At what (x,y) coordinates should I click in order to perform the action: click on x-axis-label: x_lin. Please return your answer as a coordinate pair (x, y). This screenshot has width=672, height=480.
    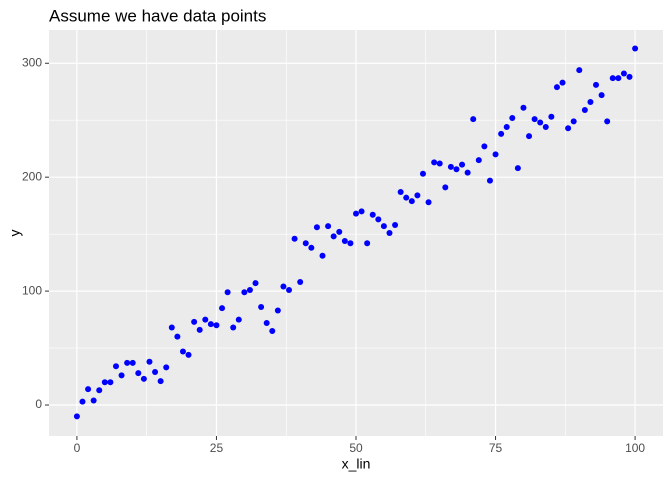
    Looking at the image, I should click on (356, 464).